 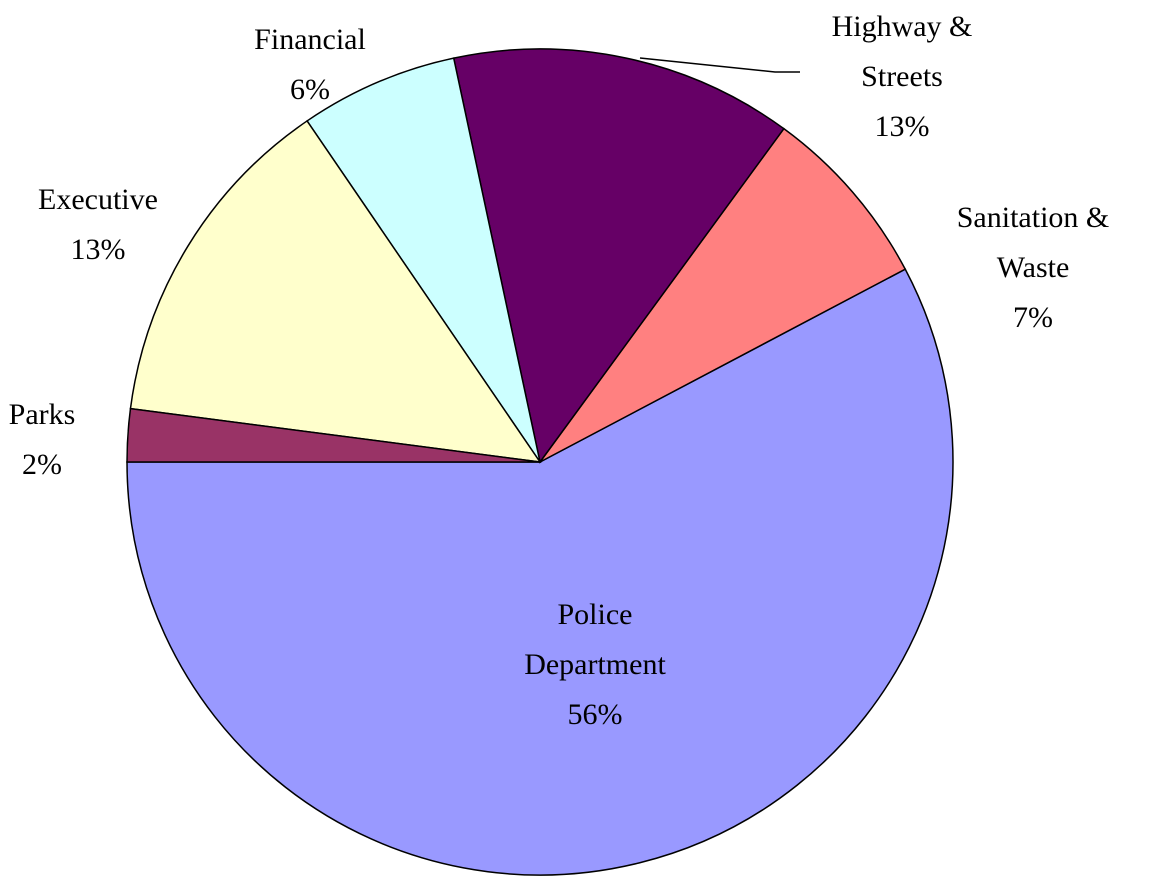 What do you see at coordinates (310, 65) in the screenshot?
I see `slice-label: Financial 6%` at bounding box center [310, 65].